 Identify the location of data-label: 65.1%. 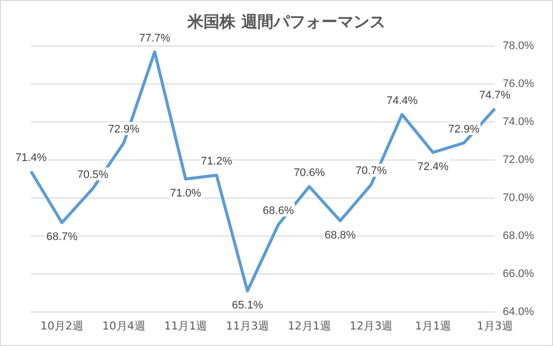
(248, 305).